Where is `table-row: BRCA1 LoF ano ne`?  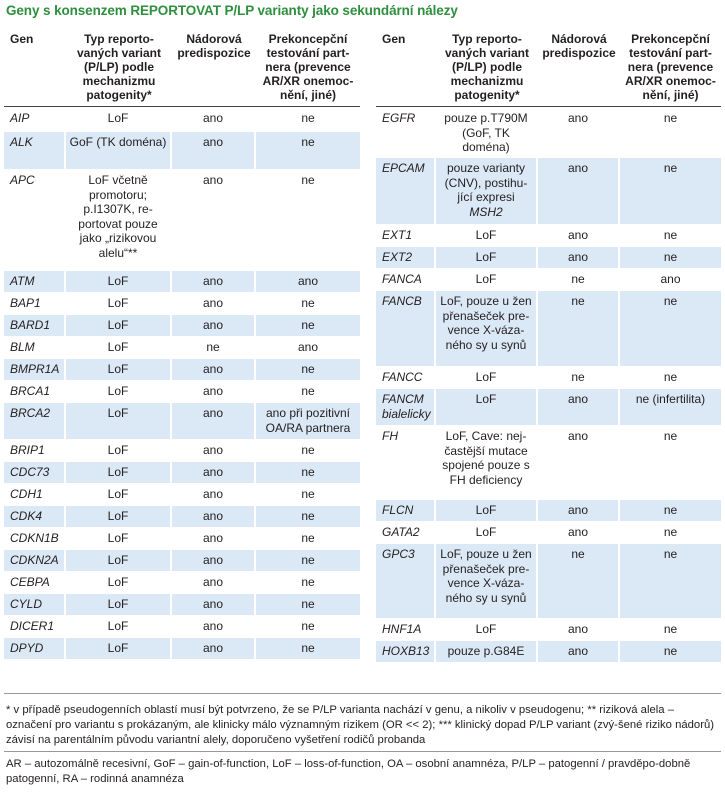 table-row: BRCA1 LoF ano ne is located at coordinates (182, 391).